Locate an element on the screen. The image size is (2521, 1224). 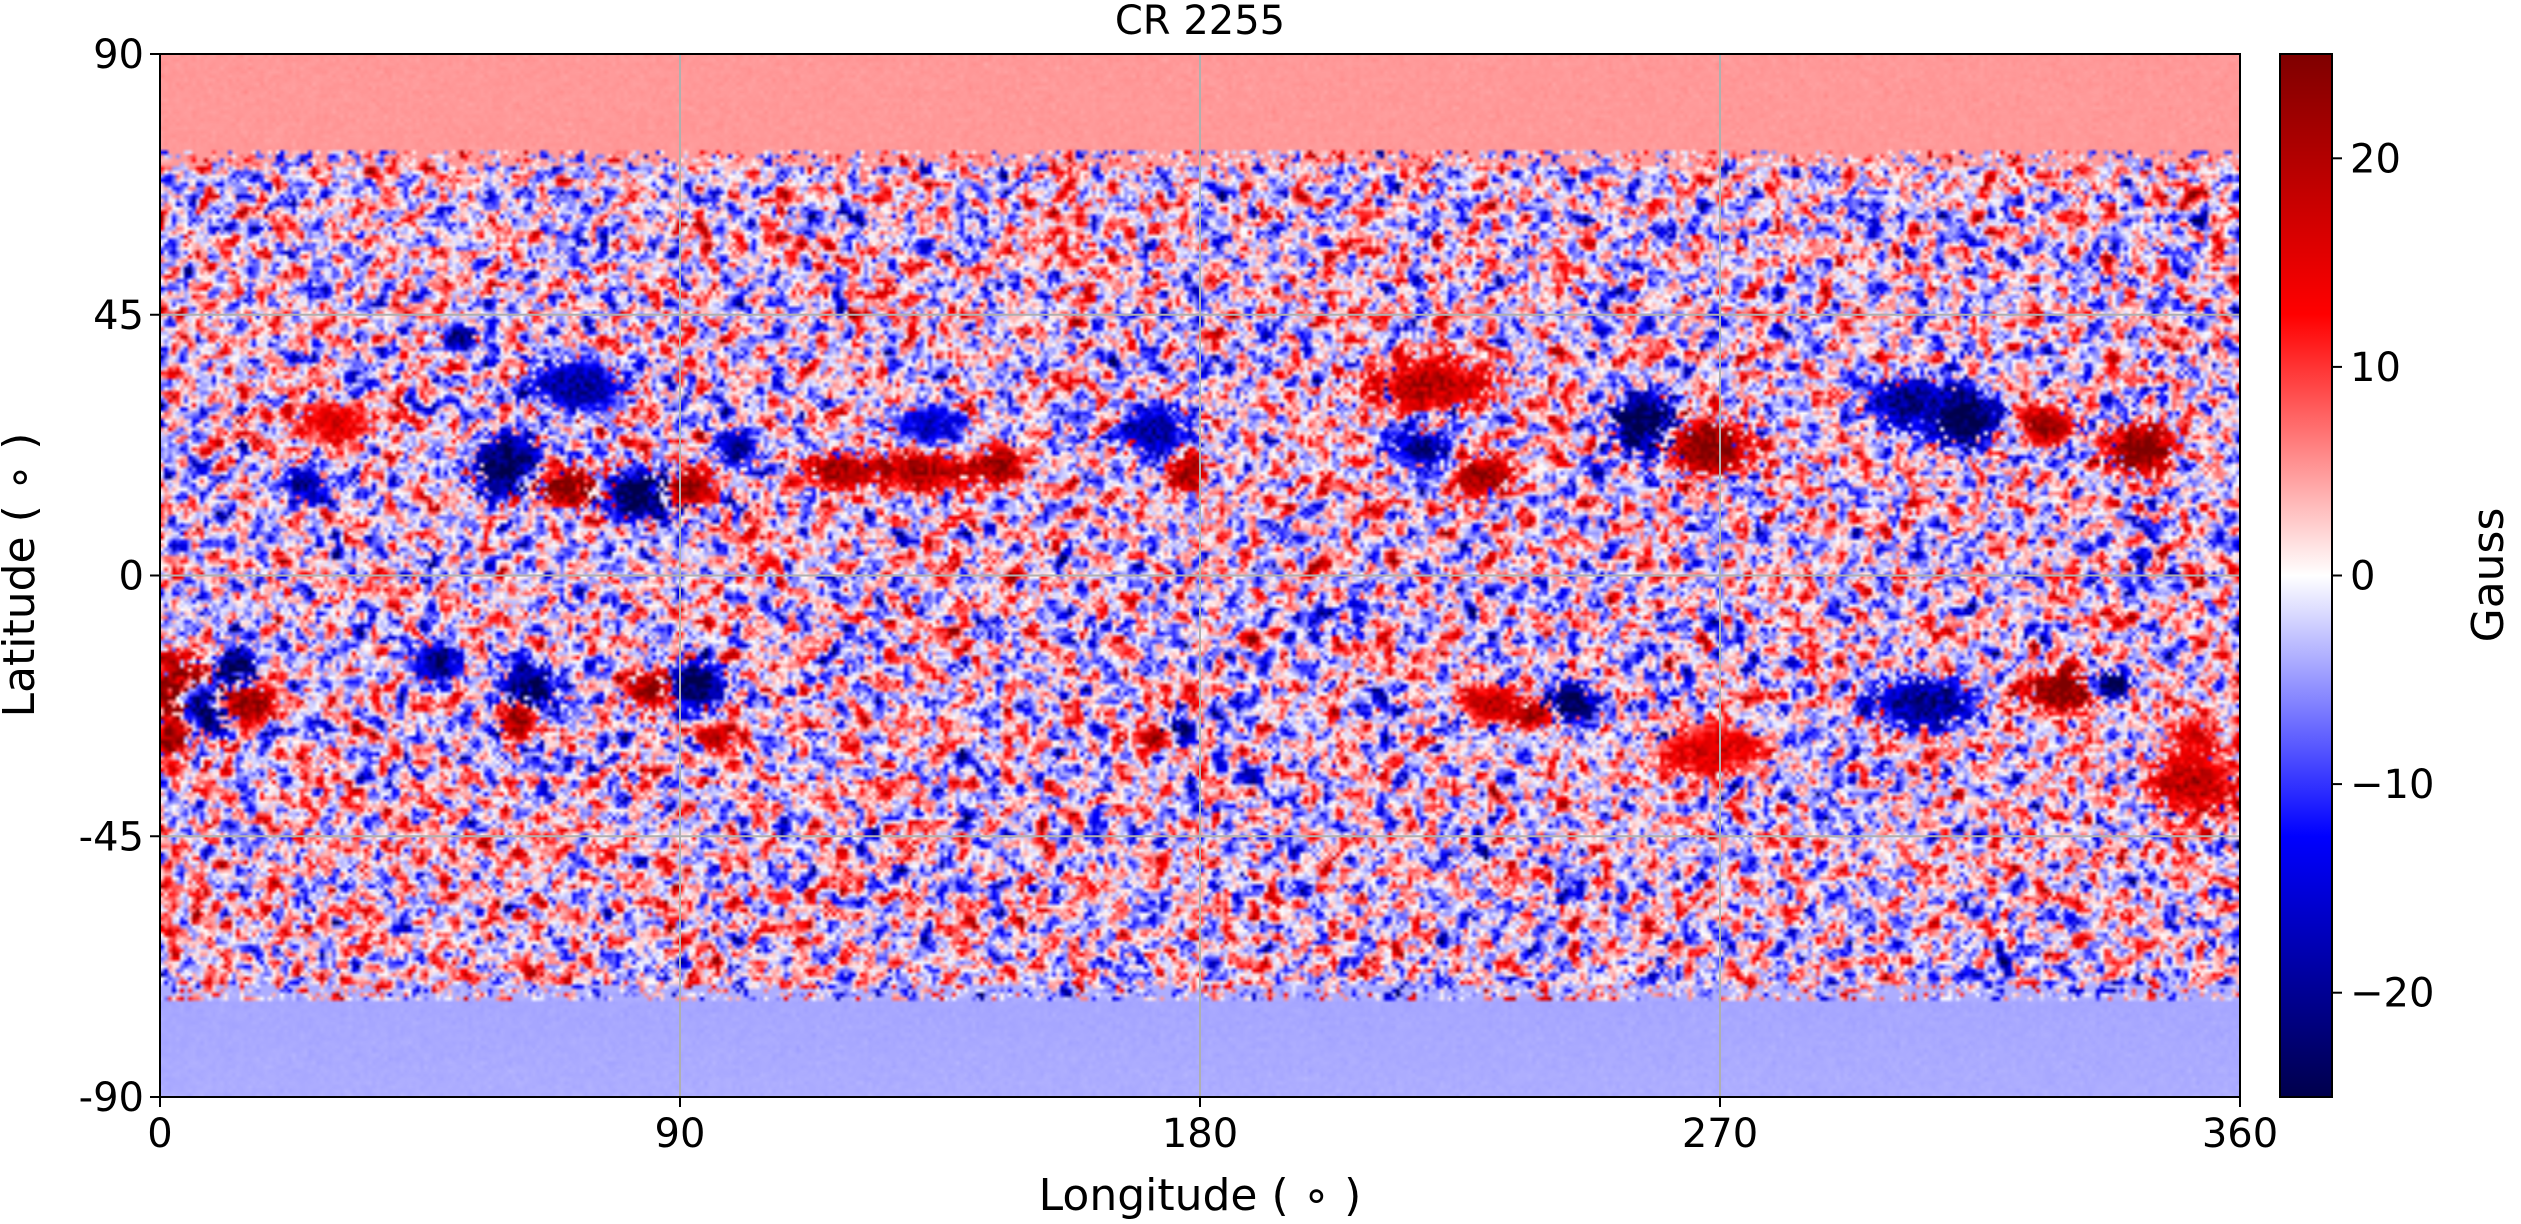
colorbar is located at coordinates (2306, 575).